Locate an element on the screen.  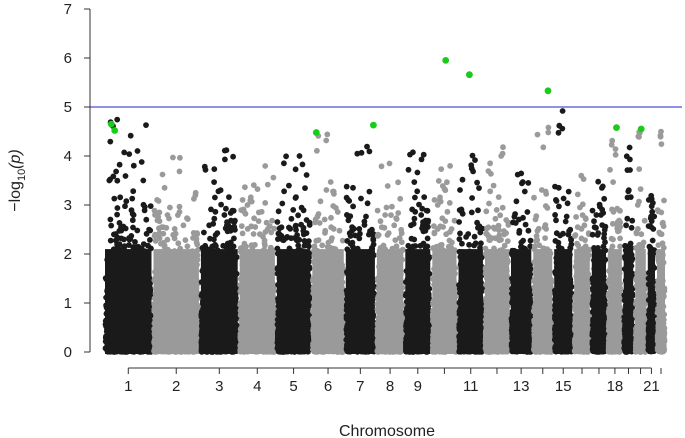
x-tick-label-chr-7: 7 is located at coordinates (360, 386).